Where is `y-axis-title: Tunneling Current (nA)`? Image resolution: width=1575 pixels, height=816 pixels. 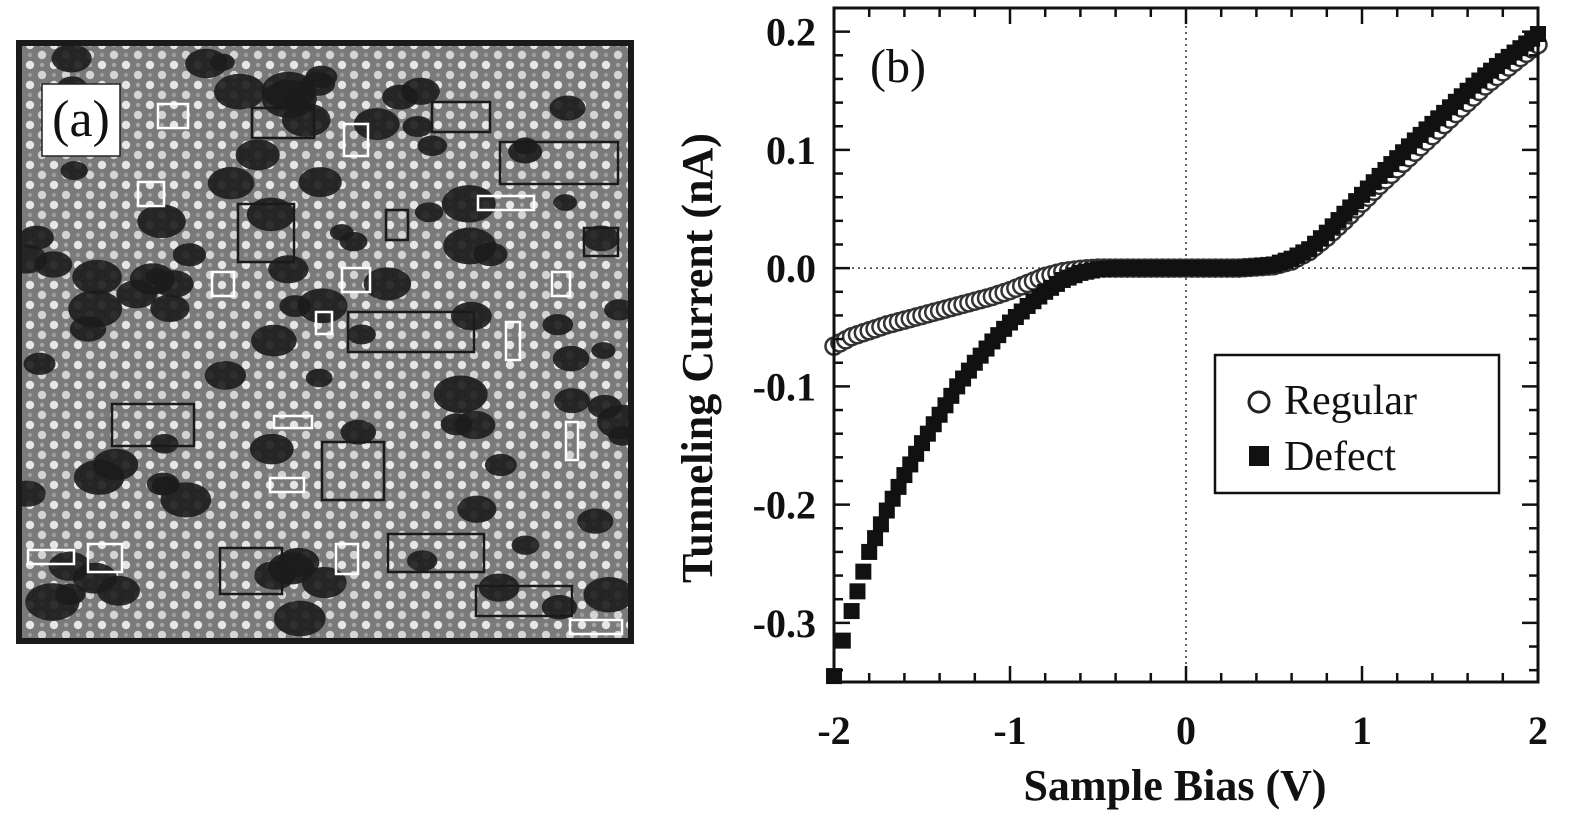
y-axis-title: Tunneling Current (nA) is located at coordinates (697, 358).